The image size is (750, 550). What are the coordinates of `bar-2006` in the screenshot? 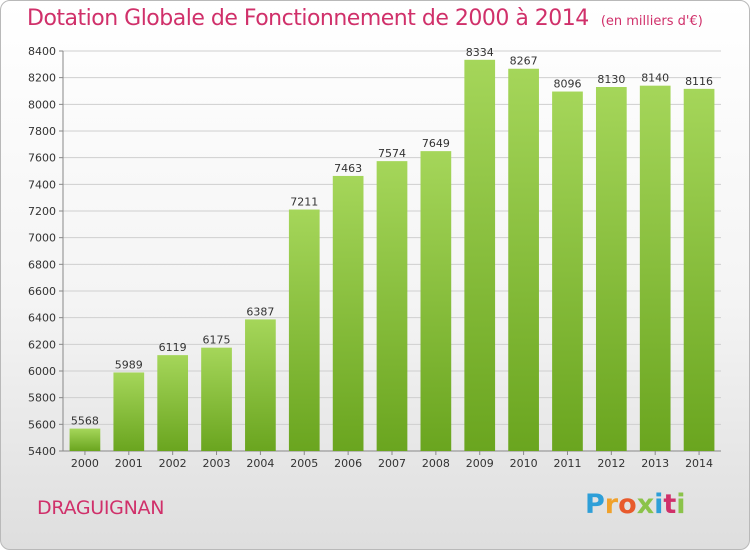 It's located at (348, 313).